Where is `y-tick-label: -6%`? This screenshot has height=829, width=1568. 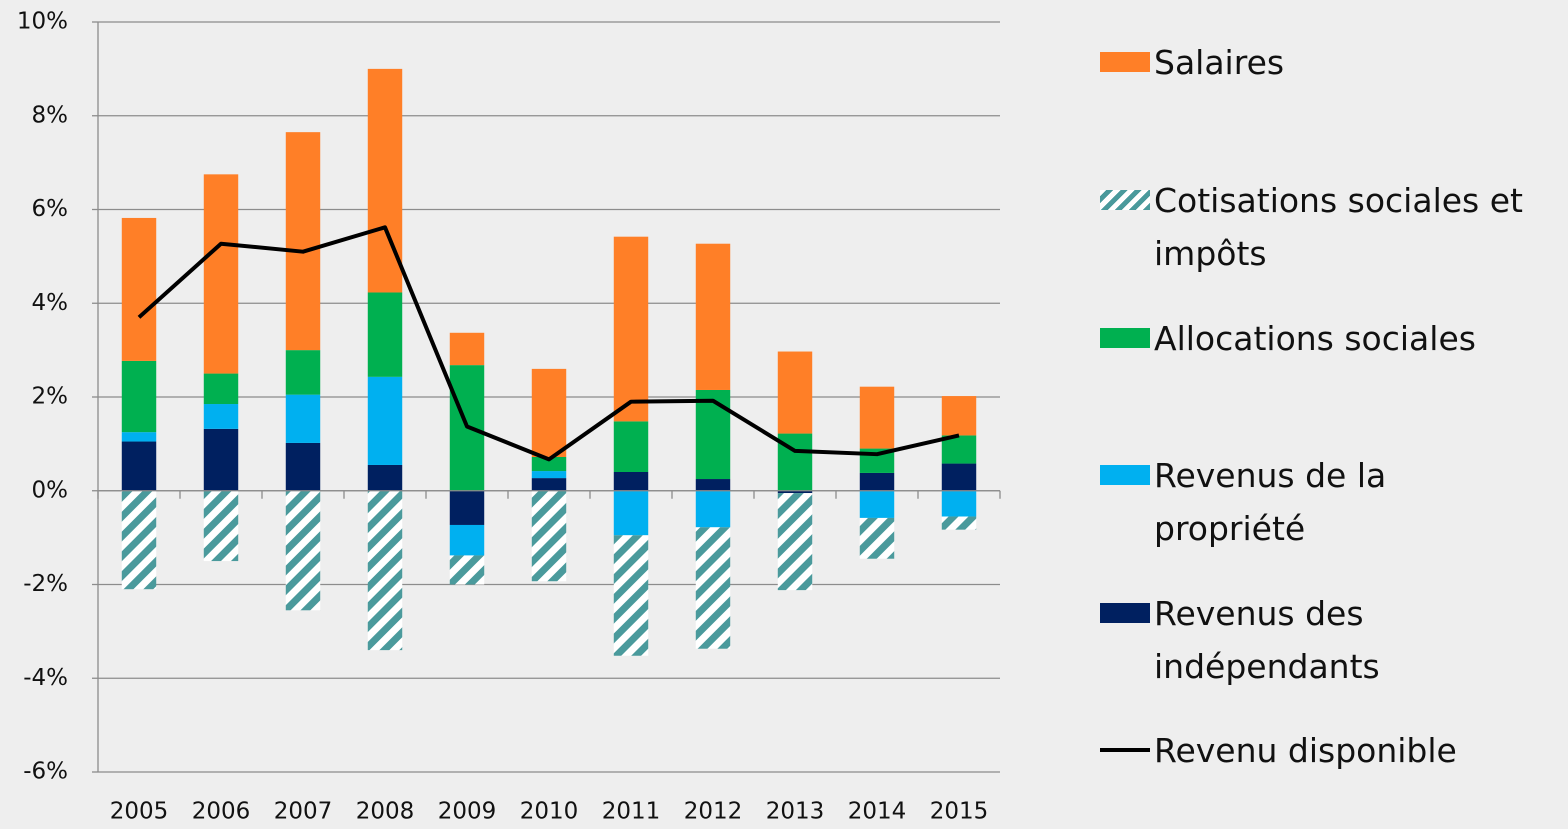
y-tick-label: -6% is located at coordinates (45, 772).